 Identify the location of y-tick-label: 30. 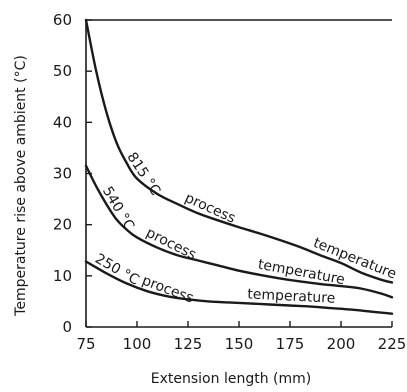
(62, 174).